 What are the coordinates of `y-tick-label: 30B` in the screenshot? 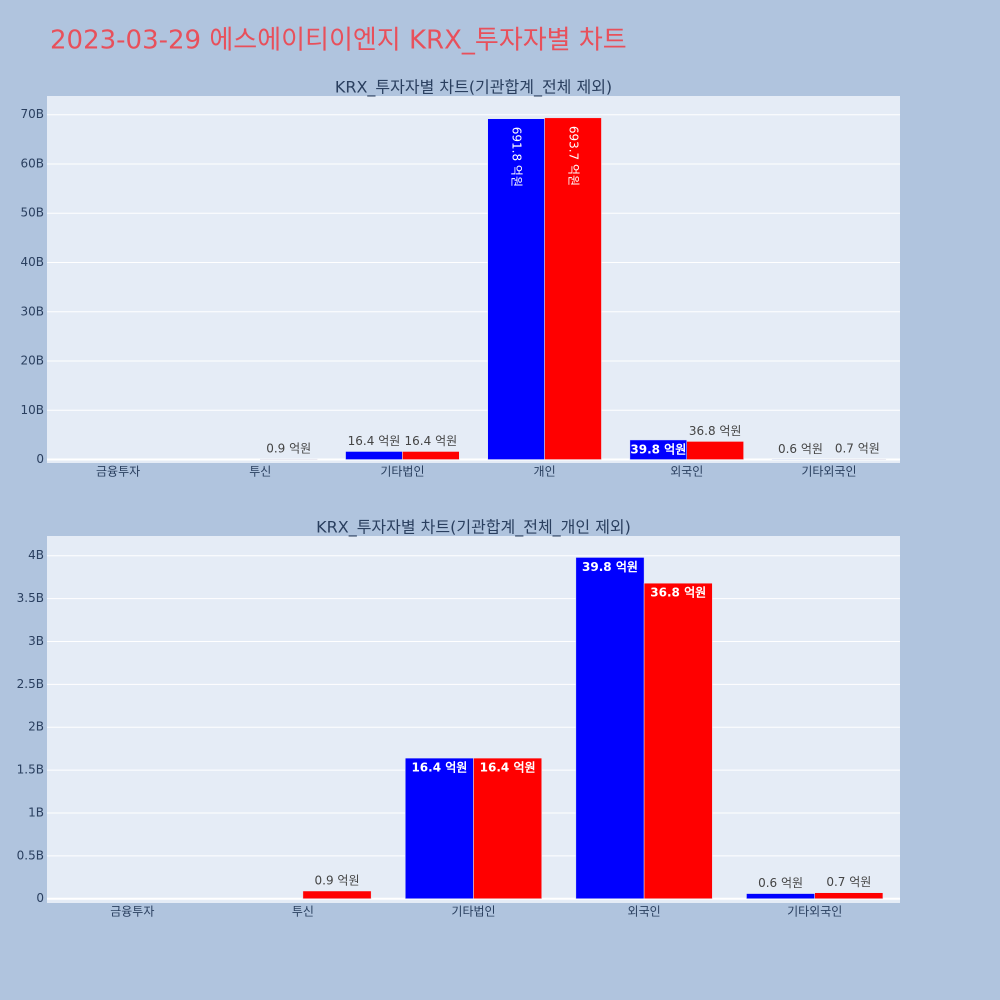 It's located at (32, 311).